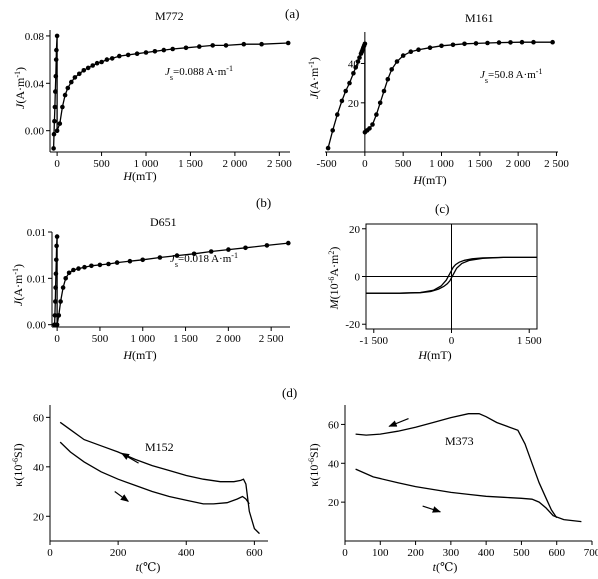  Describe the element at coordinates (358, 278) in the screenshot. I see `y-tick-label: 0` at that location.